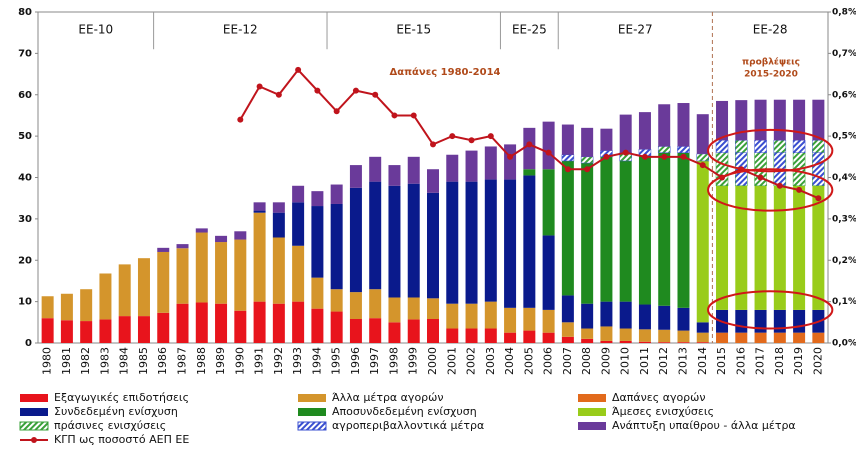 The width and height of the screenshot is (856, 452). I want to click on y2-tick-label: 0,8%, so click(844, 13).